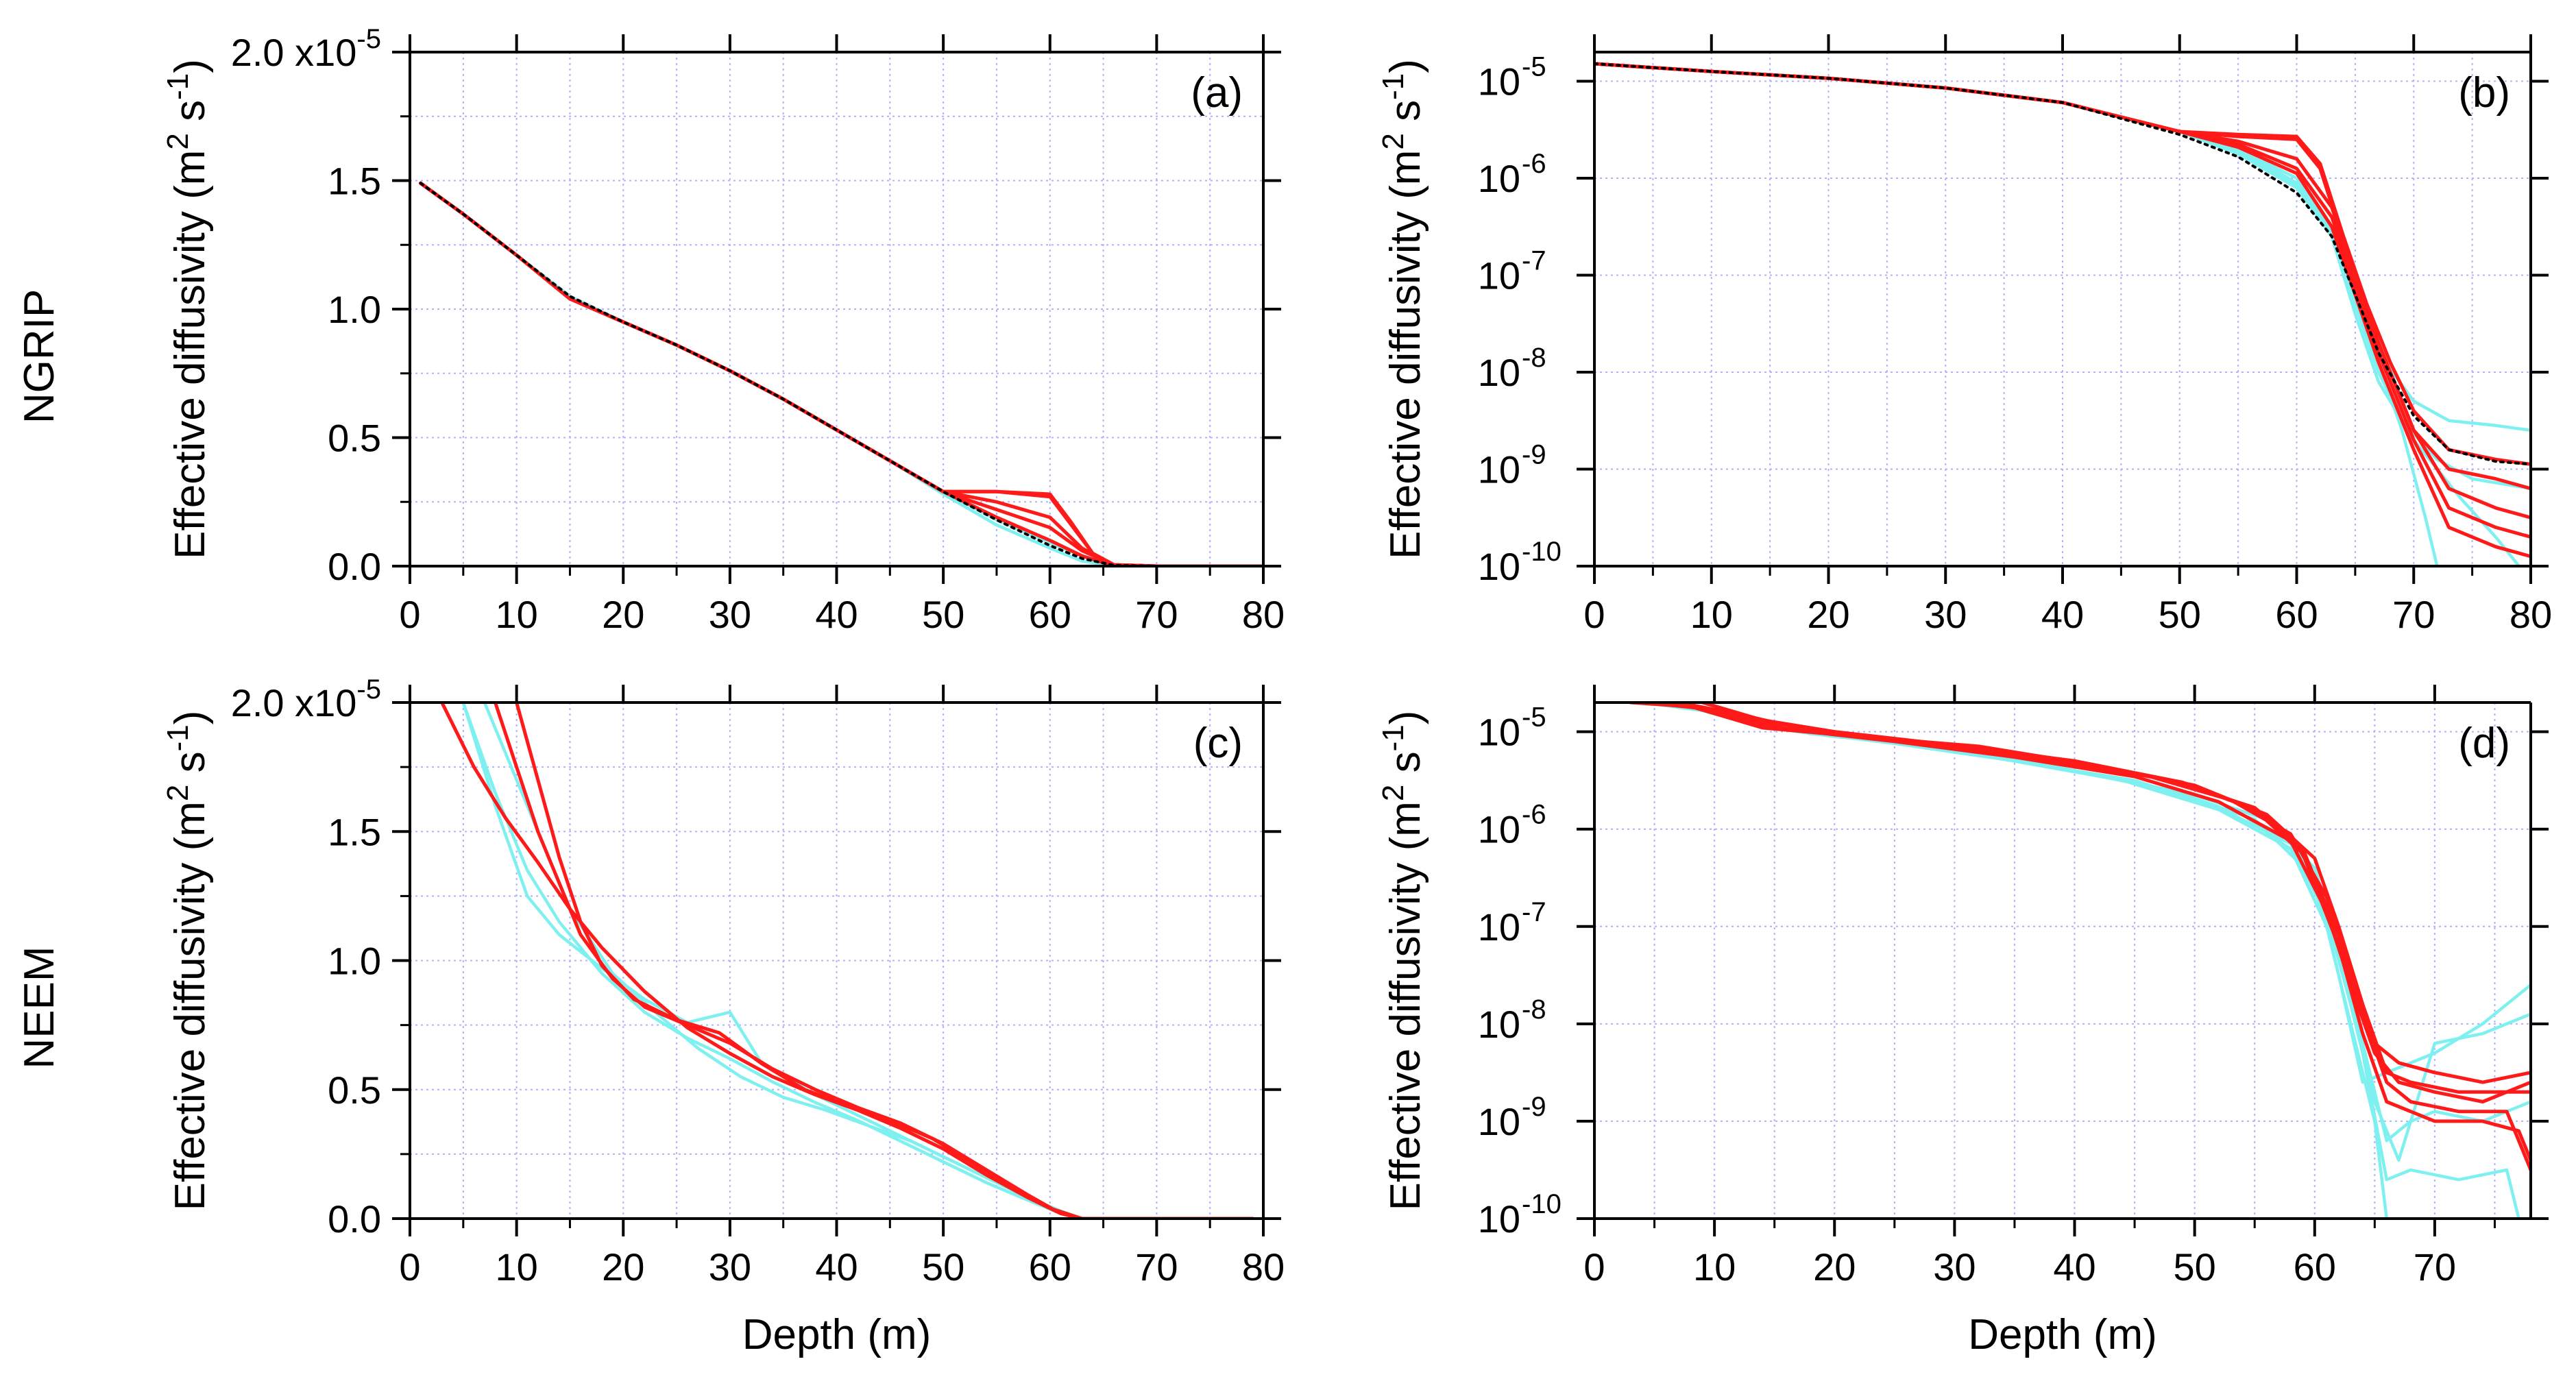 This screenshot has width=2576, height=1392. What do you see at coordinates (1402, 309) in the screenshot?
I see `y-axis-title: Effective diffusivity (m2 s-1)` at bounding box center [1402, 309].